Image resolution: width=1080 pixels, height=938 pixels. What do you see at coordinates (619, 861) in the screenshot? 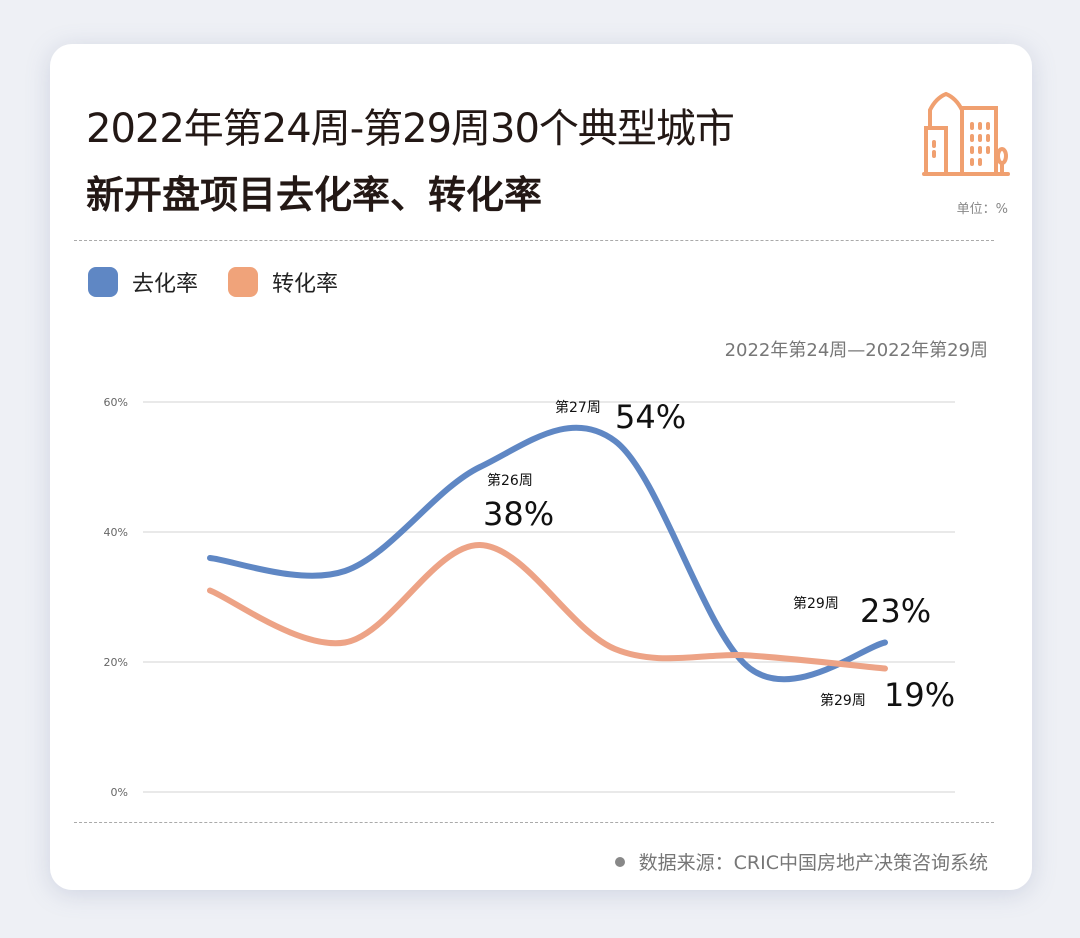
I see `bullet-dot-icon` at bounding box center [619, 861].